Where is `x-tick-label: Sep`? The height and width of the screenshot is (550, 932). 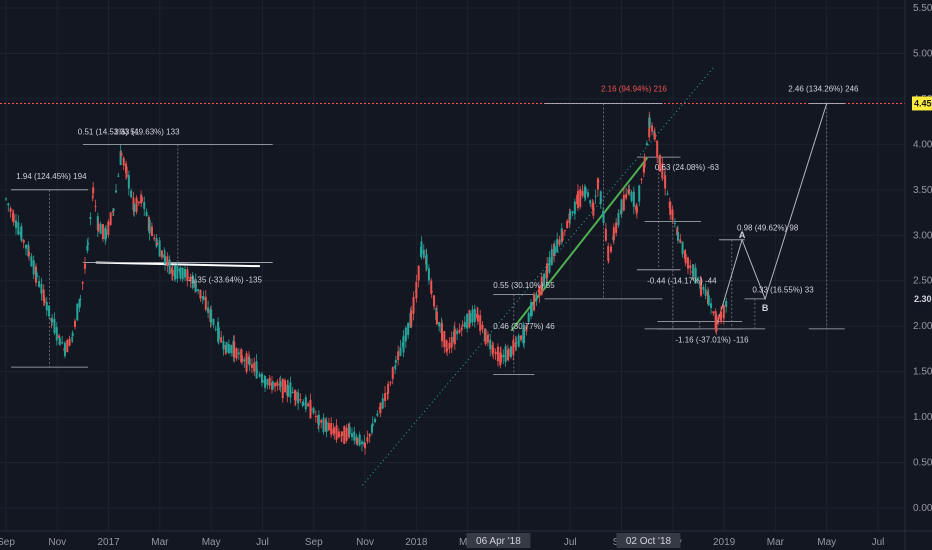 x-tick-label: Sep is located at coordinates (314, 542).